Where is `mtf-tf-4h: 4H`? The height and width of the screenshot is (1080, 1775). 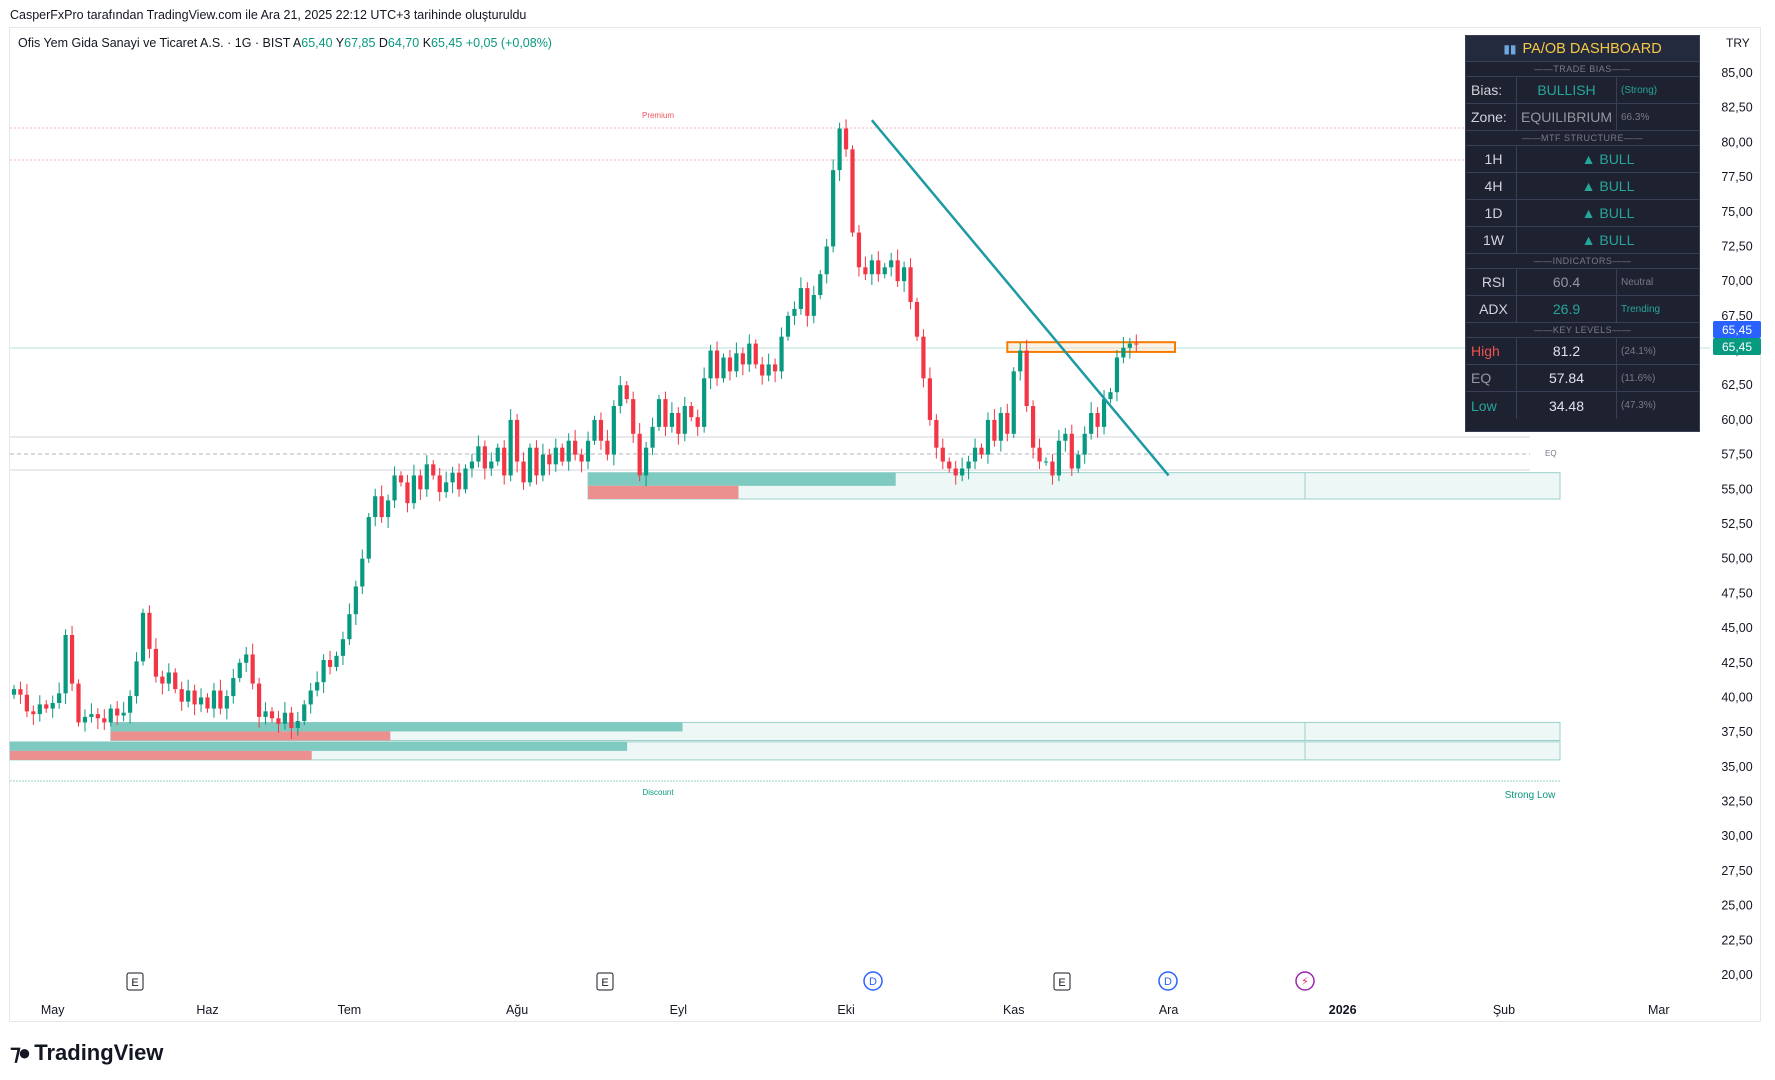
mtf-tf-4h: 4H is located at coordinates (1493, 186).